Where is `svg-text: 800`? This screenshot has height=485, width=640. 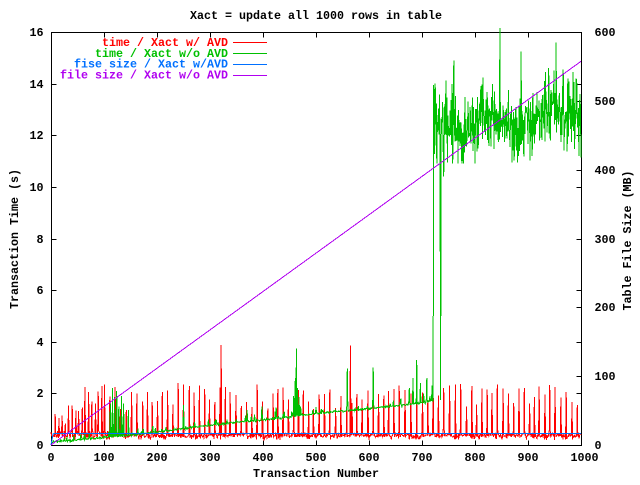
svg-text: 800 is located at coordinates (474, 458).